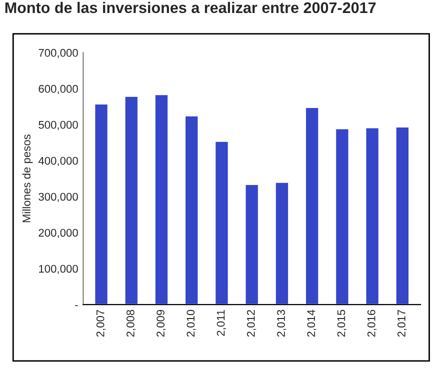 The height and width of the screenshot is (376, 438). I want to click on x-tick-label: 2,011, so click(221, 323).